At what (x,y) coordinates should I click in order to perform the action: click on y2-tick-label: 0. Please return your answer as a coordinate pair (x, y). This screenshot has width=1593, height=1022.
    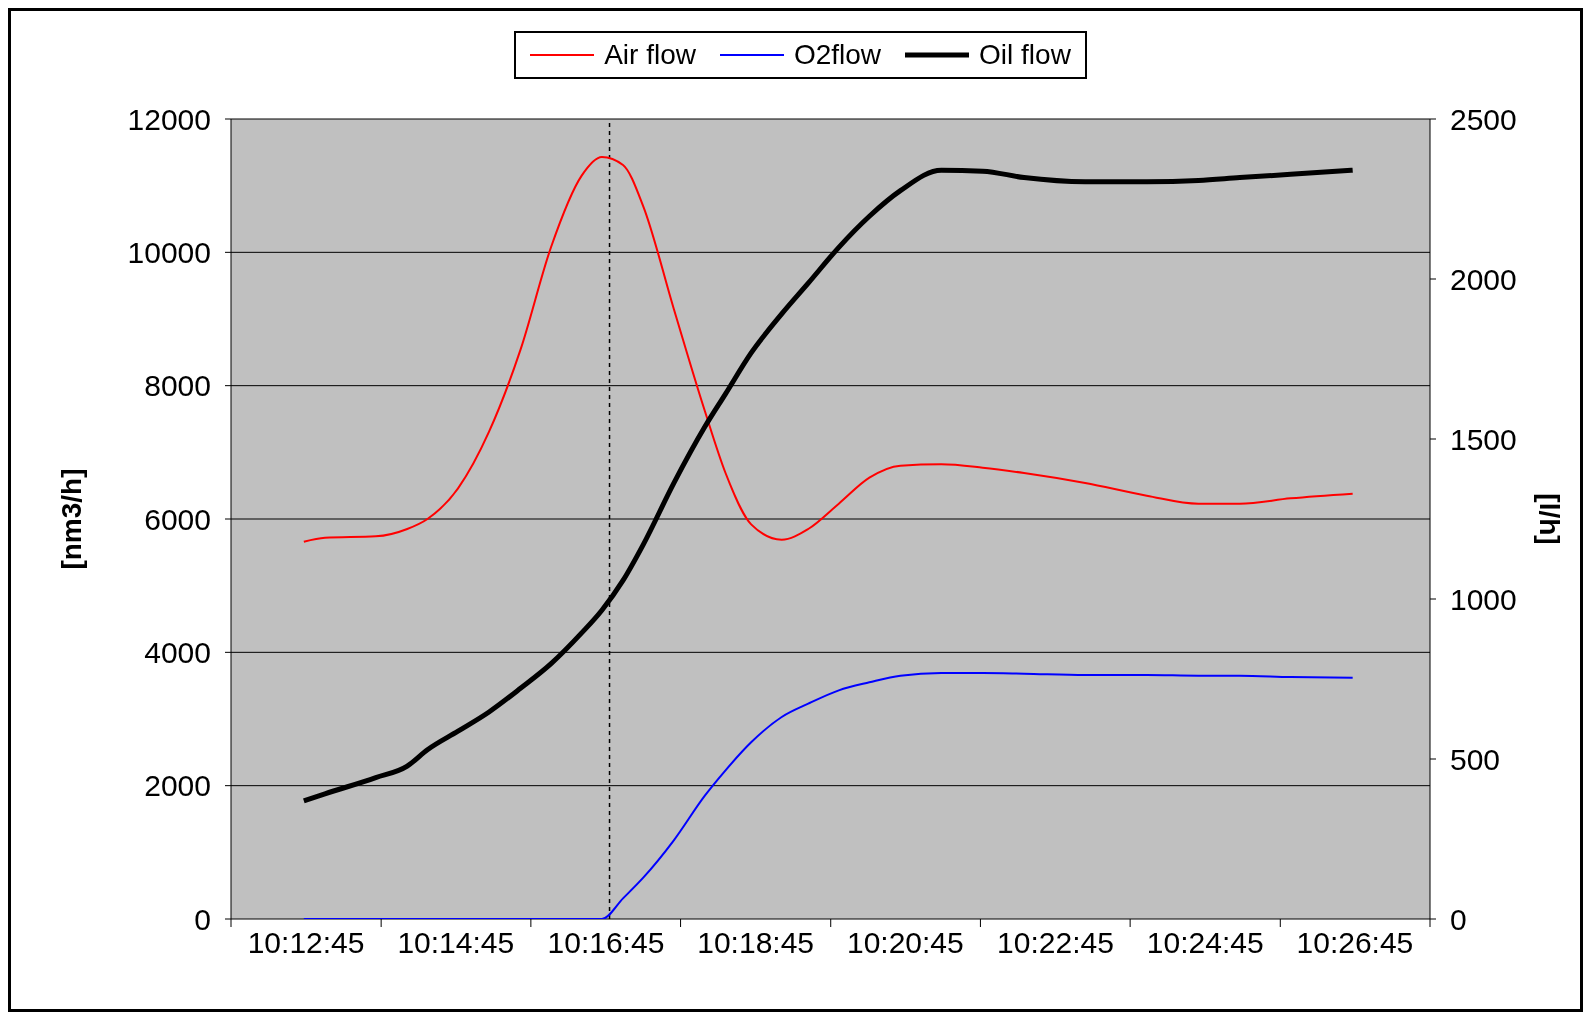
    Looking at the image, I should click on (1458, 919).